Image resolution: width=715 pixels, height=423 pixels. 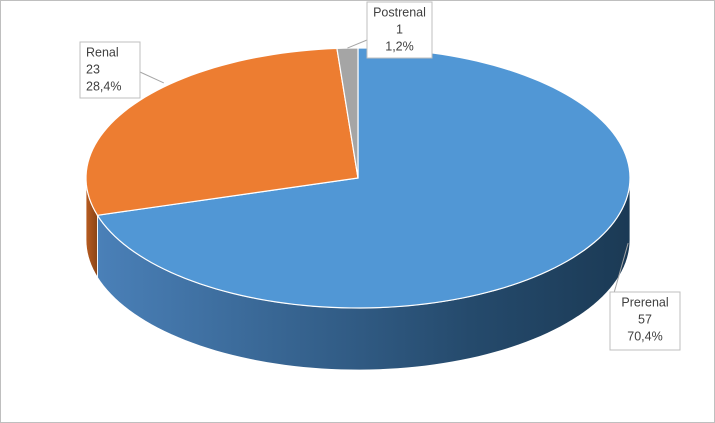 I want to click on slice, so click(x=347, y=113).